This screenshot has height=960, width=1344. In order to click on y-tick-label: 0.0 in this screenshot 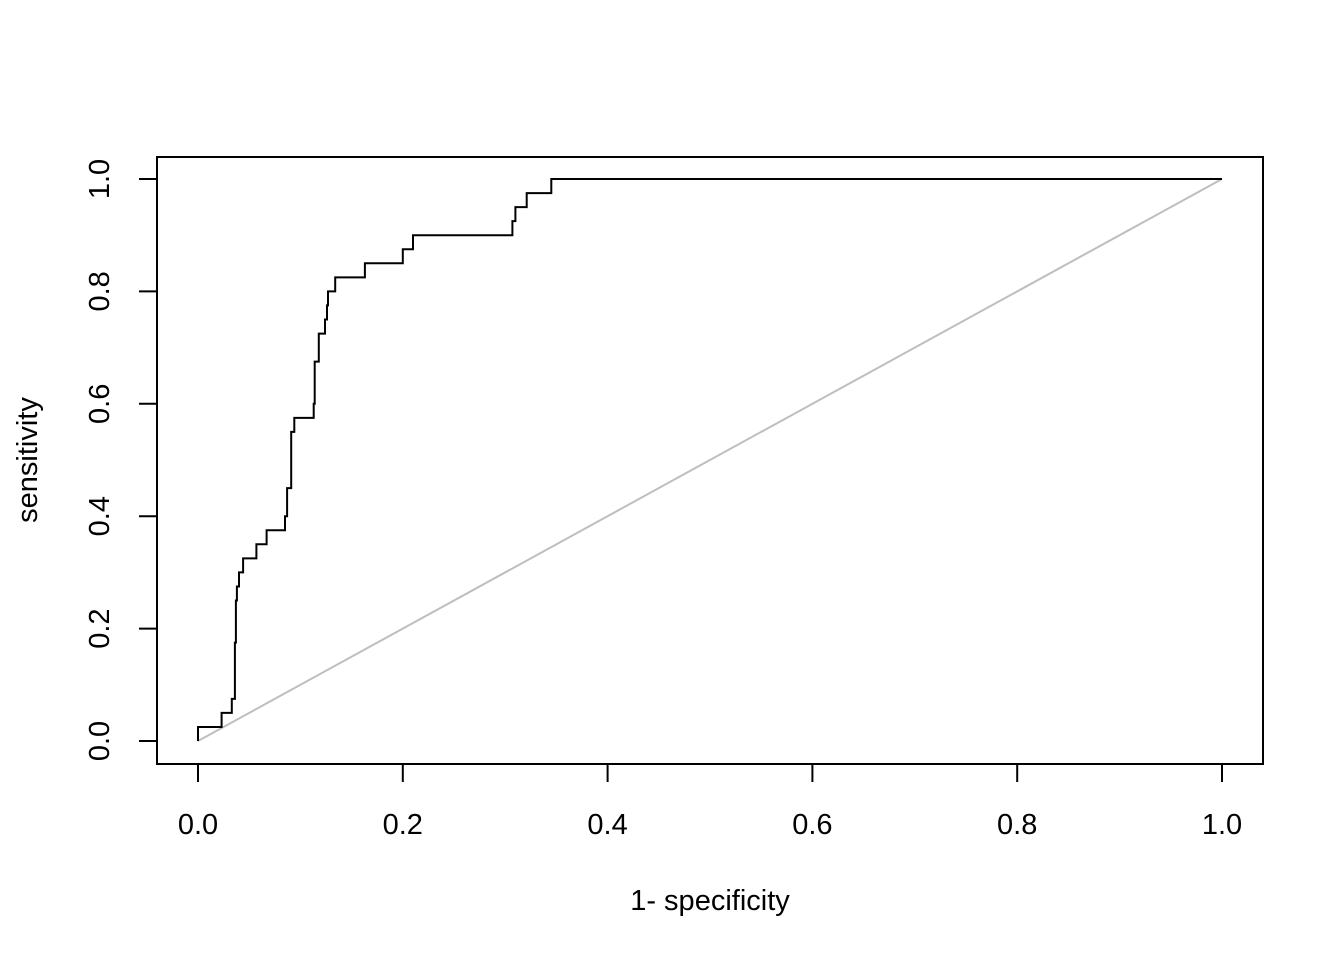, I will do `click(100, 741)`.